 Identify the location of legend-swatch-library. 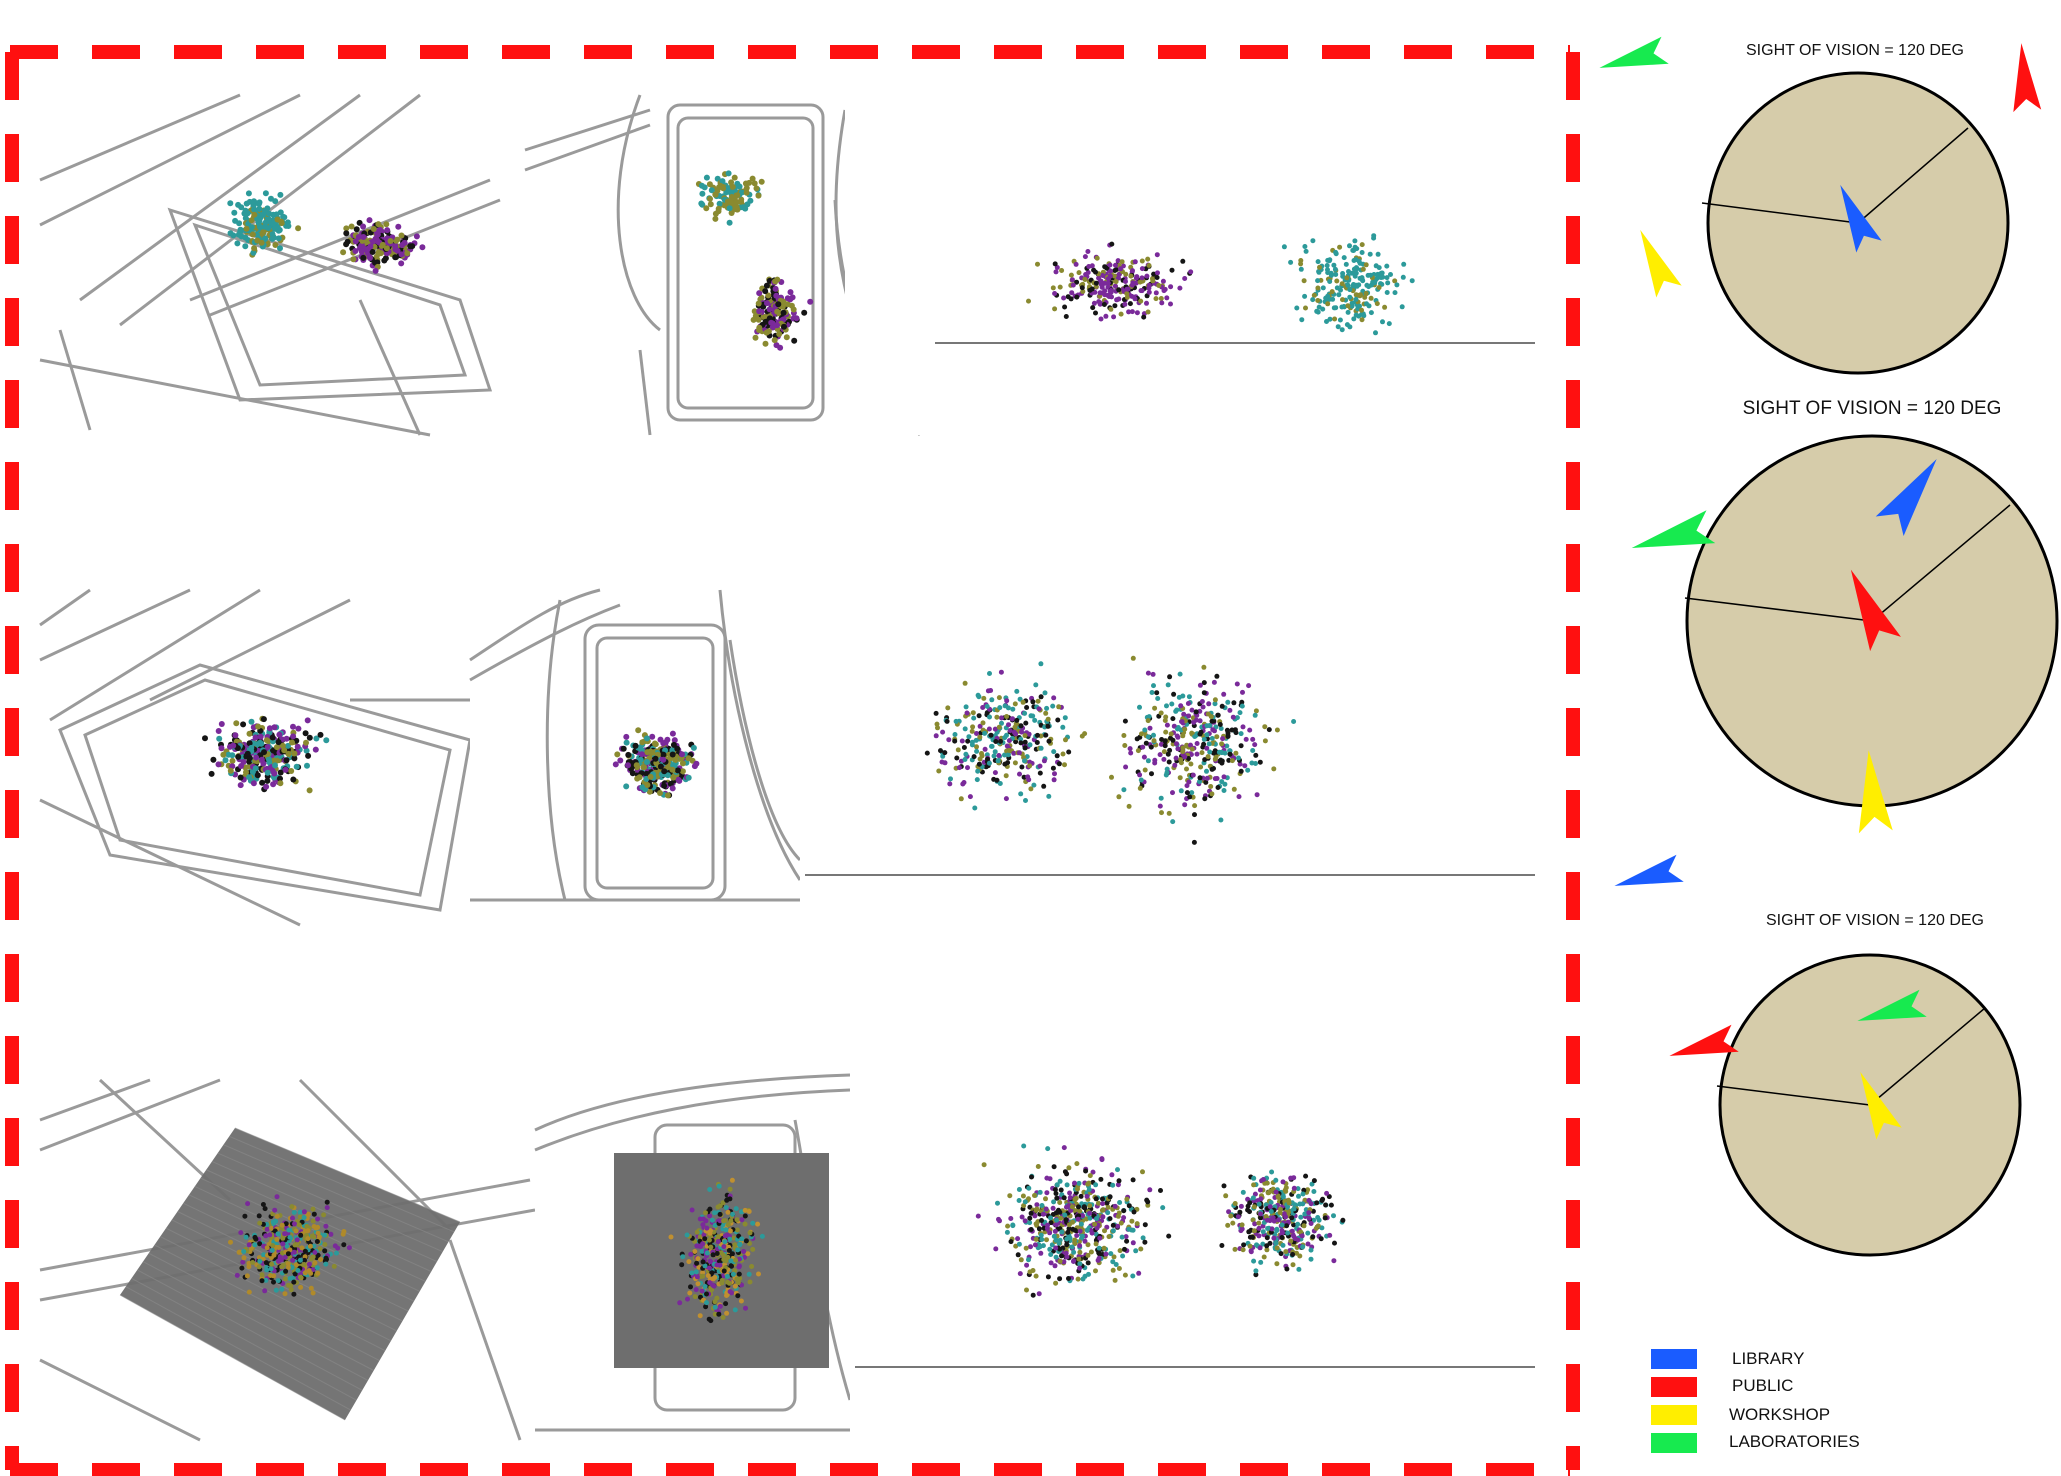
(1674, 1359).